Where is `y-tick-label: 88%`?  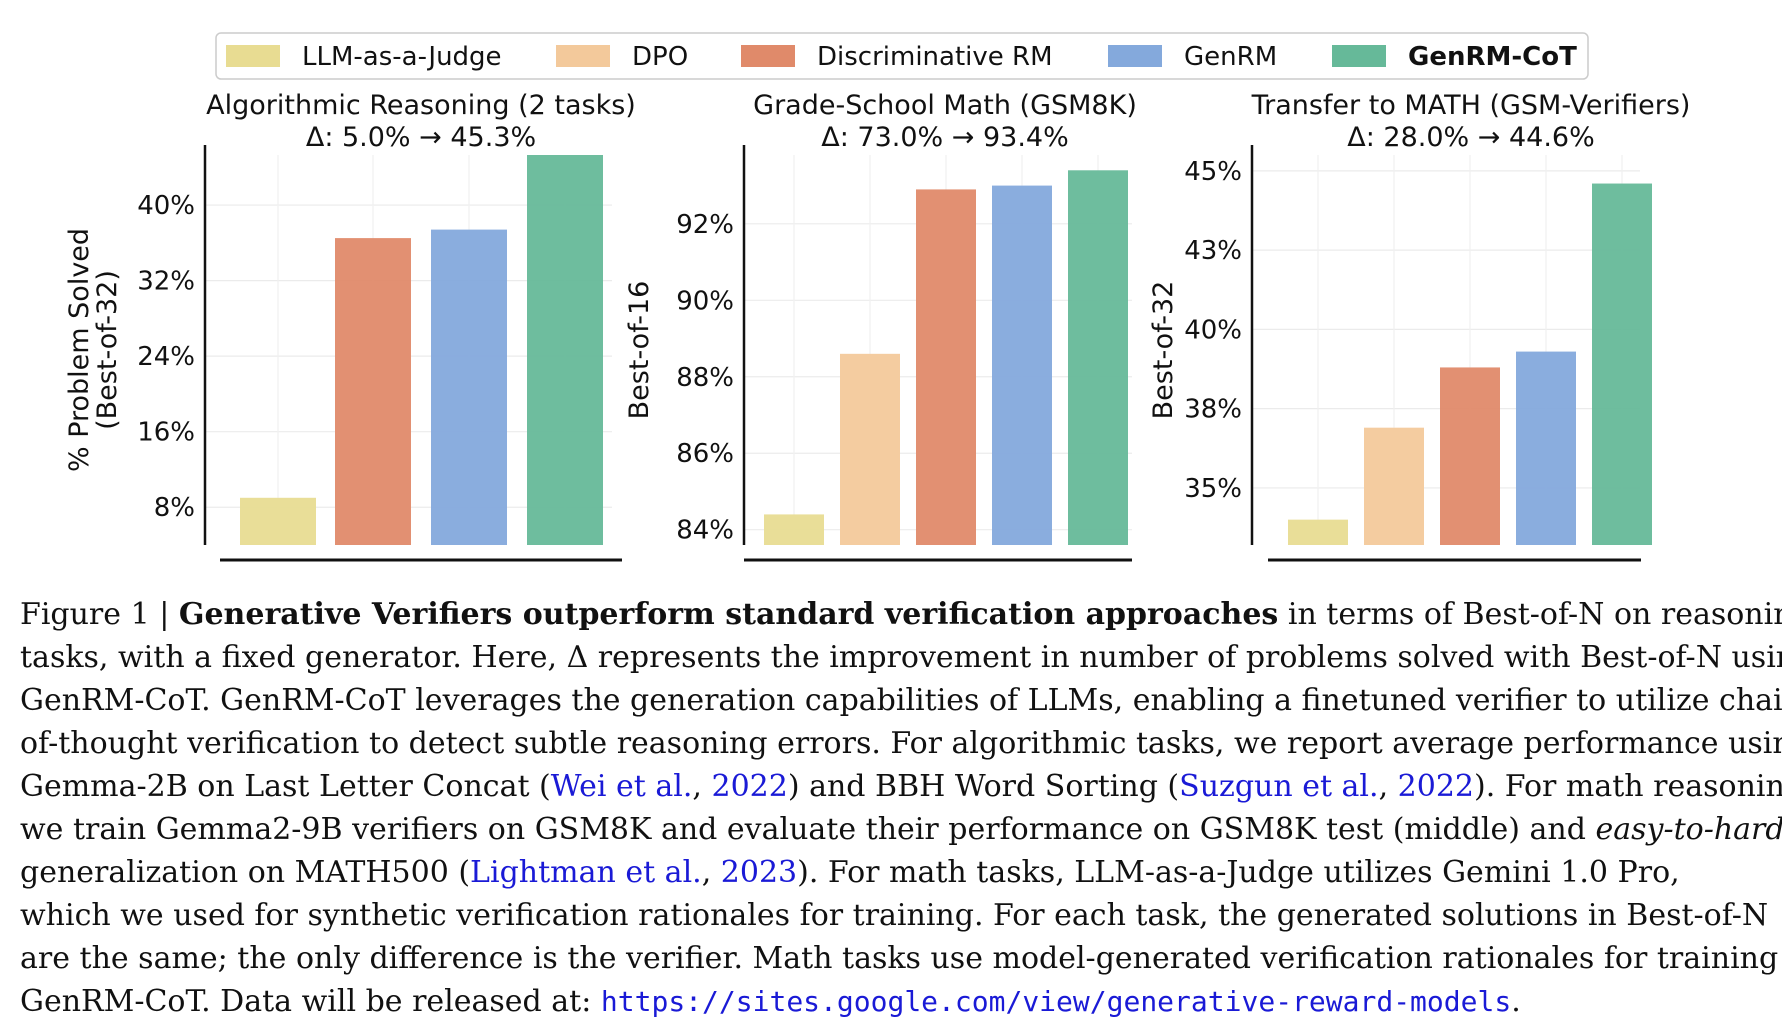
y-tick-label: 88% is located at coordinates (705, 378).